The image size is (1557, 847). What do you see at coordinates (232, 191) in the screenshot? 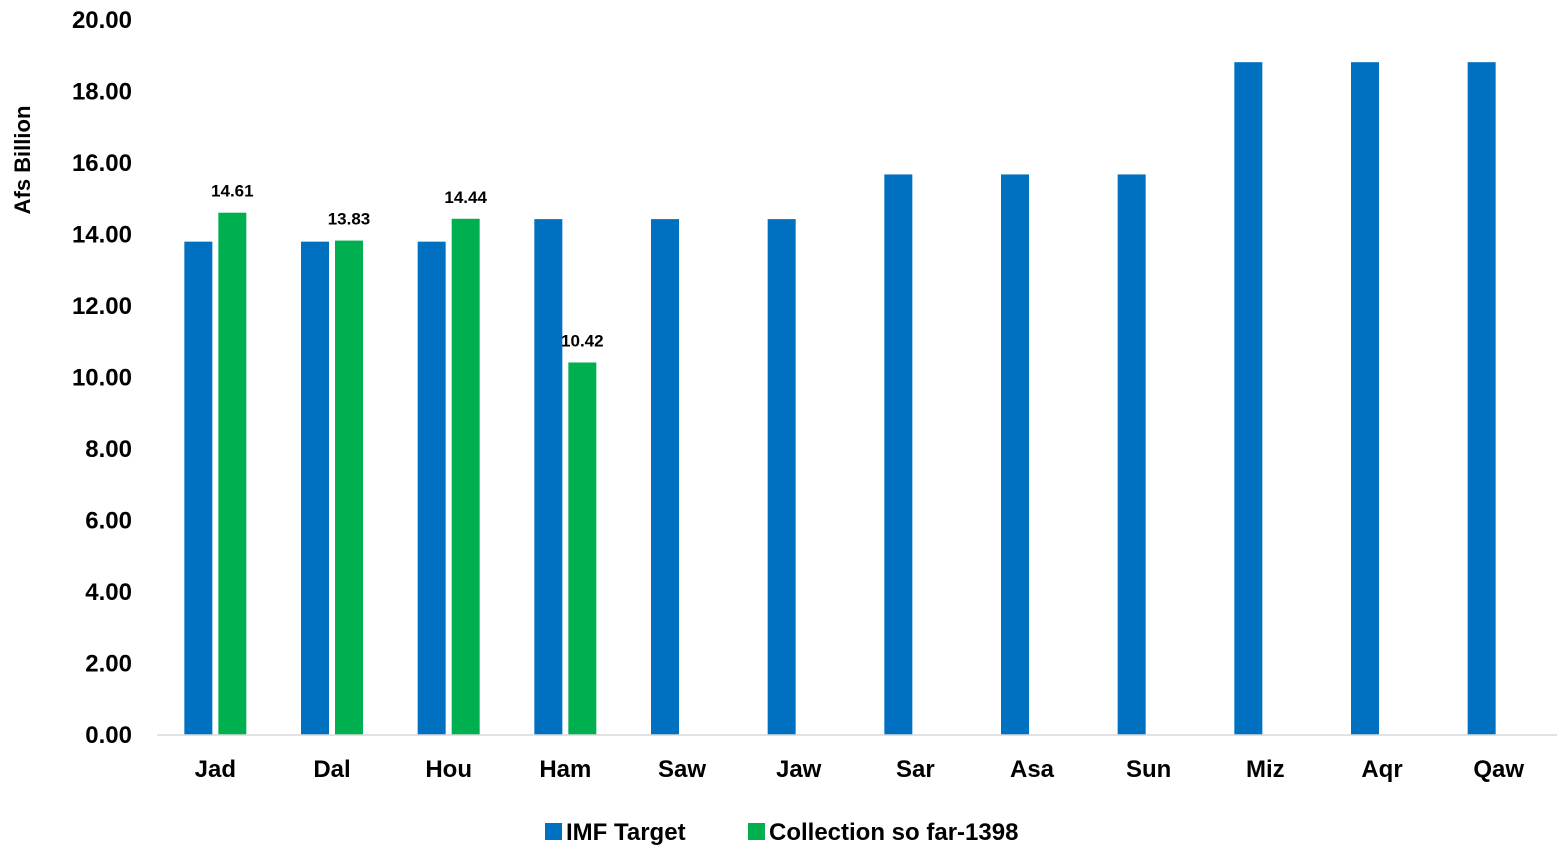
I see `data-label: 14.61` at bounding box center [232, 191].